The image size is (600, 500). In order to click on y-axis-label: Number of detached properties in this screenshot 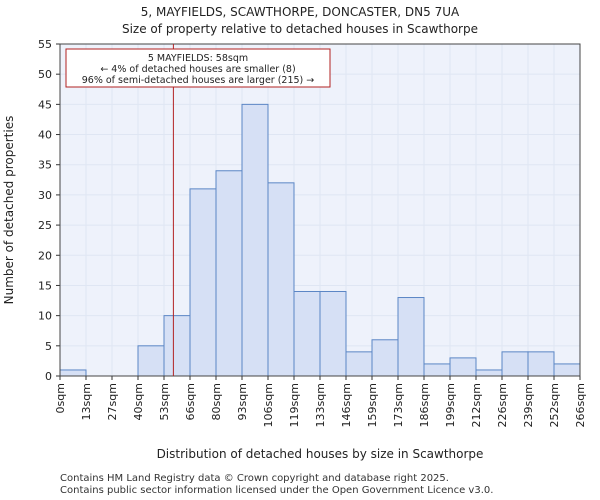, I will do `click(9, 210)`.